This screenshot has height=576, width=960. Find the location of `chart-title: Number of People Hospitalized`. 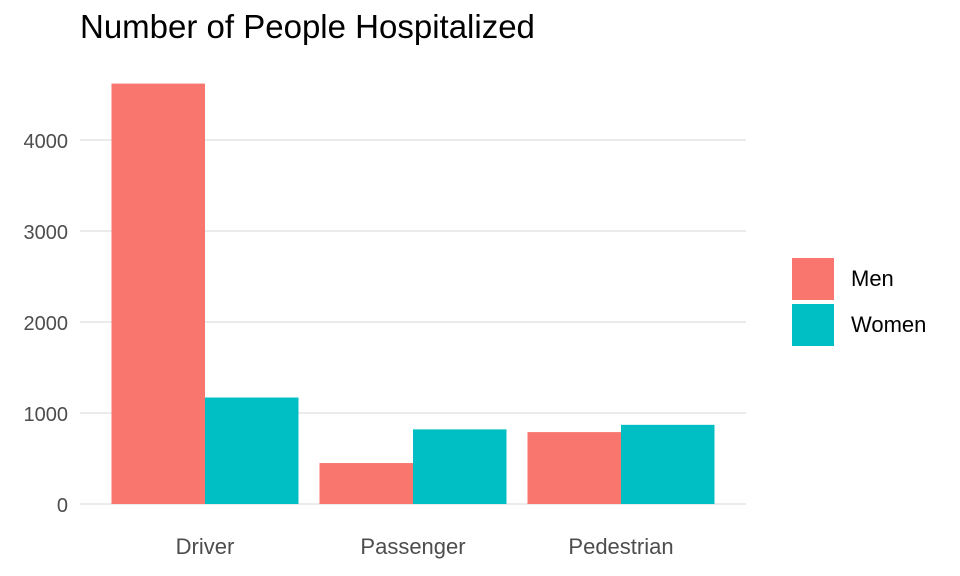

chart-title: Number of People Hospitalized is located at coordinates (307, 26).